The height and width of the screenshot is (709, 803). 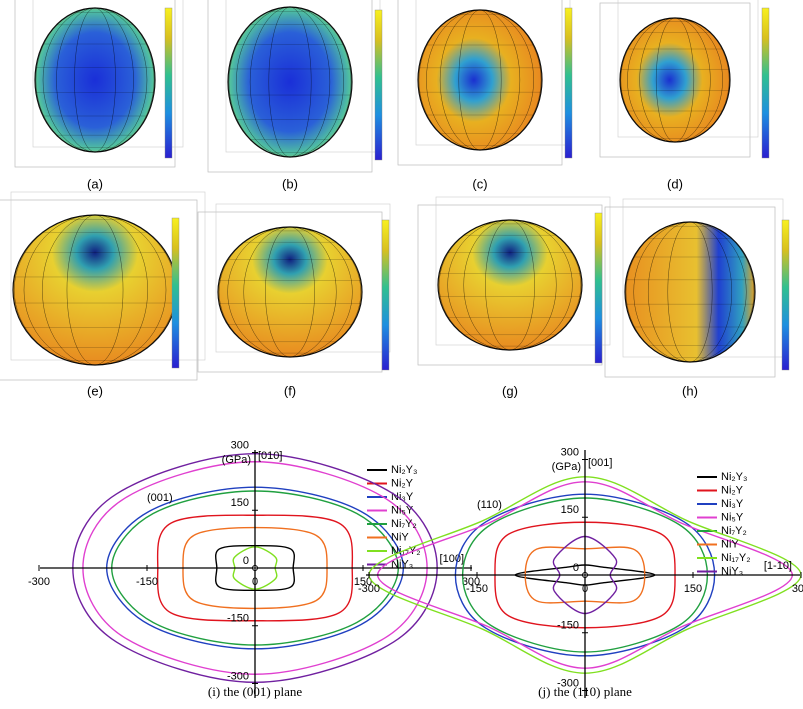 I want to click on surface-panel: (f), so click(x=294, y=300).